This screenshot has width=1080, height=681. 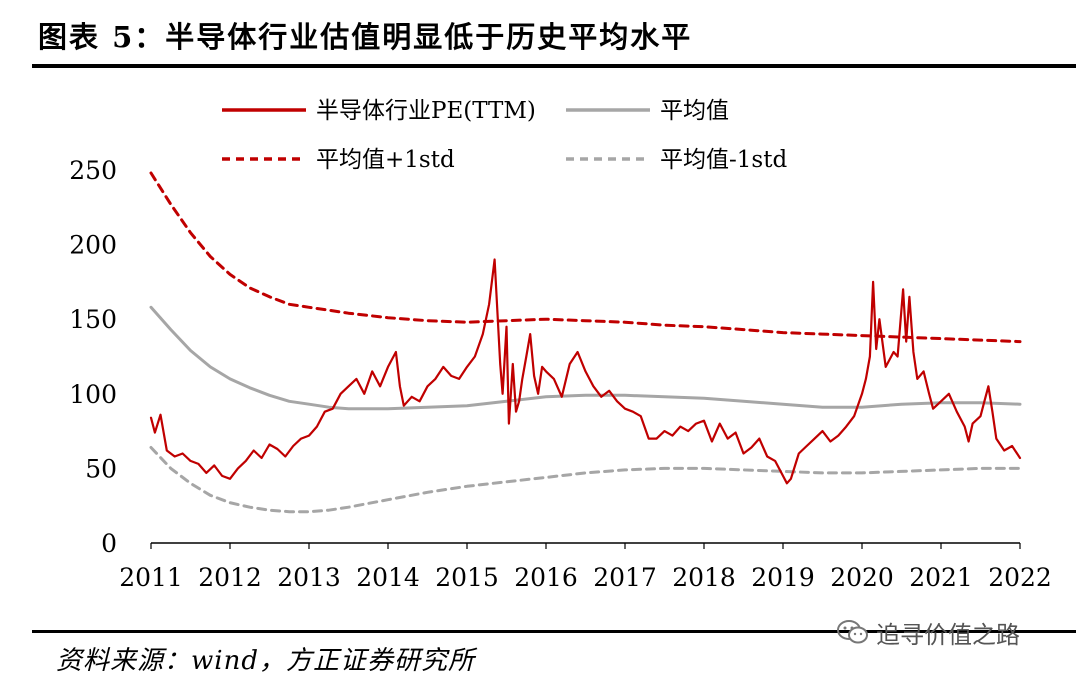 What do you see at coordinates (948, 634) in the screenshot?
I see `watermark-text: 追寻价值之路` at bounding box center [948, 634].